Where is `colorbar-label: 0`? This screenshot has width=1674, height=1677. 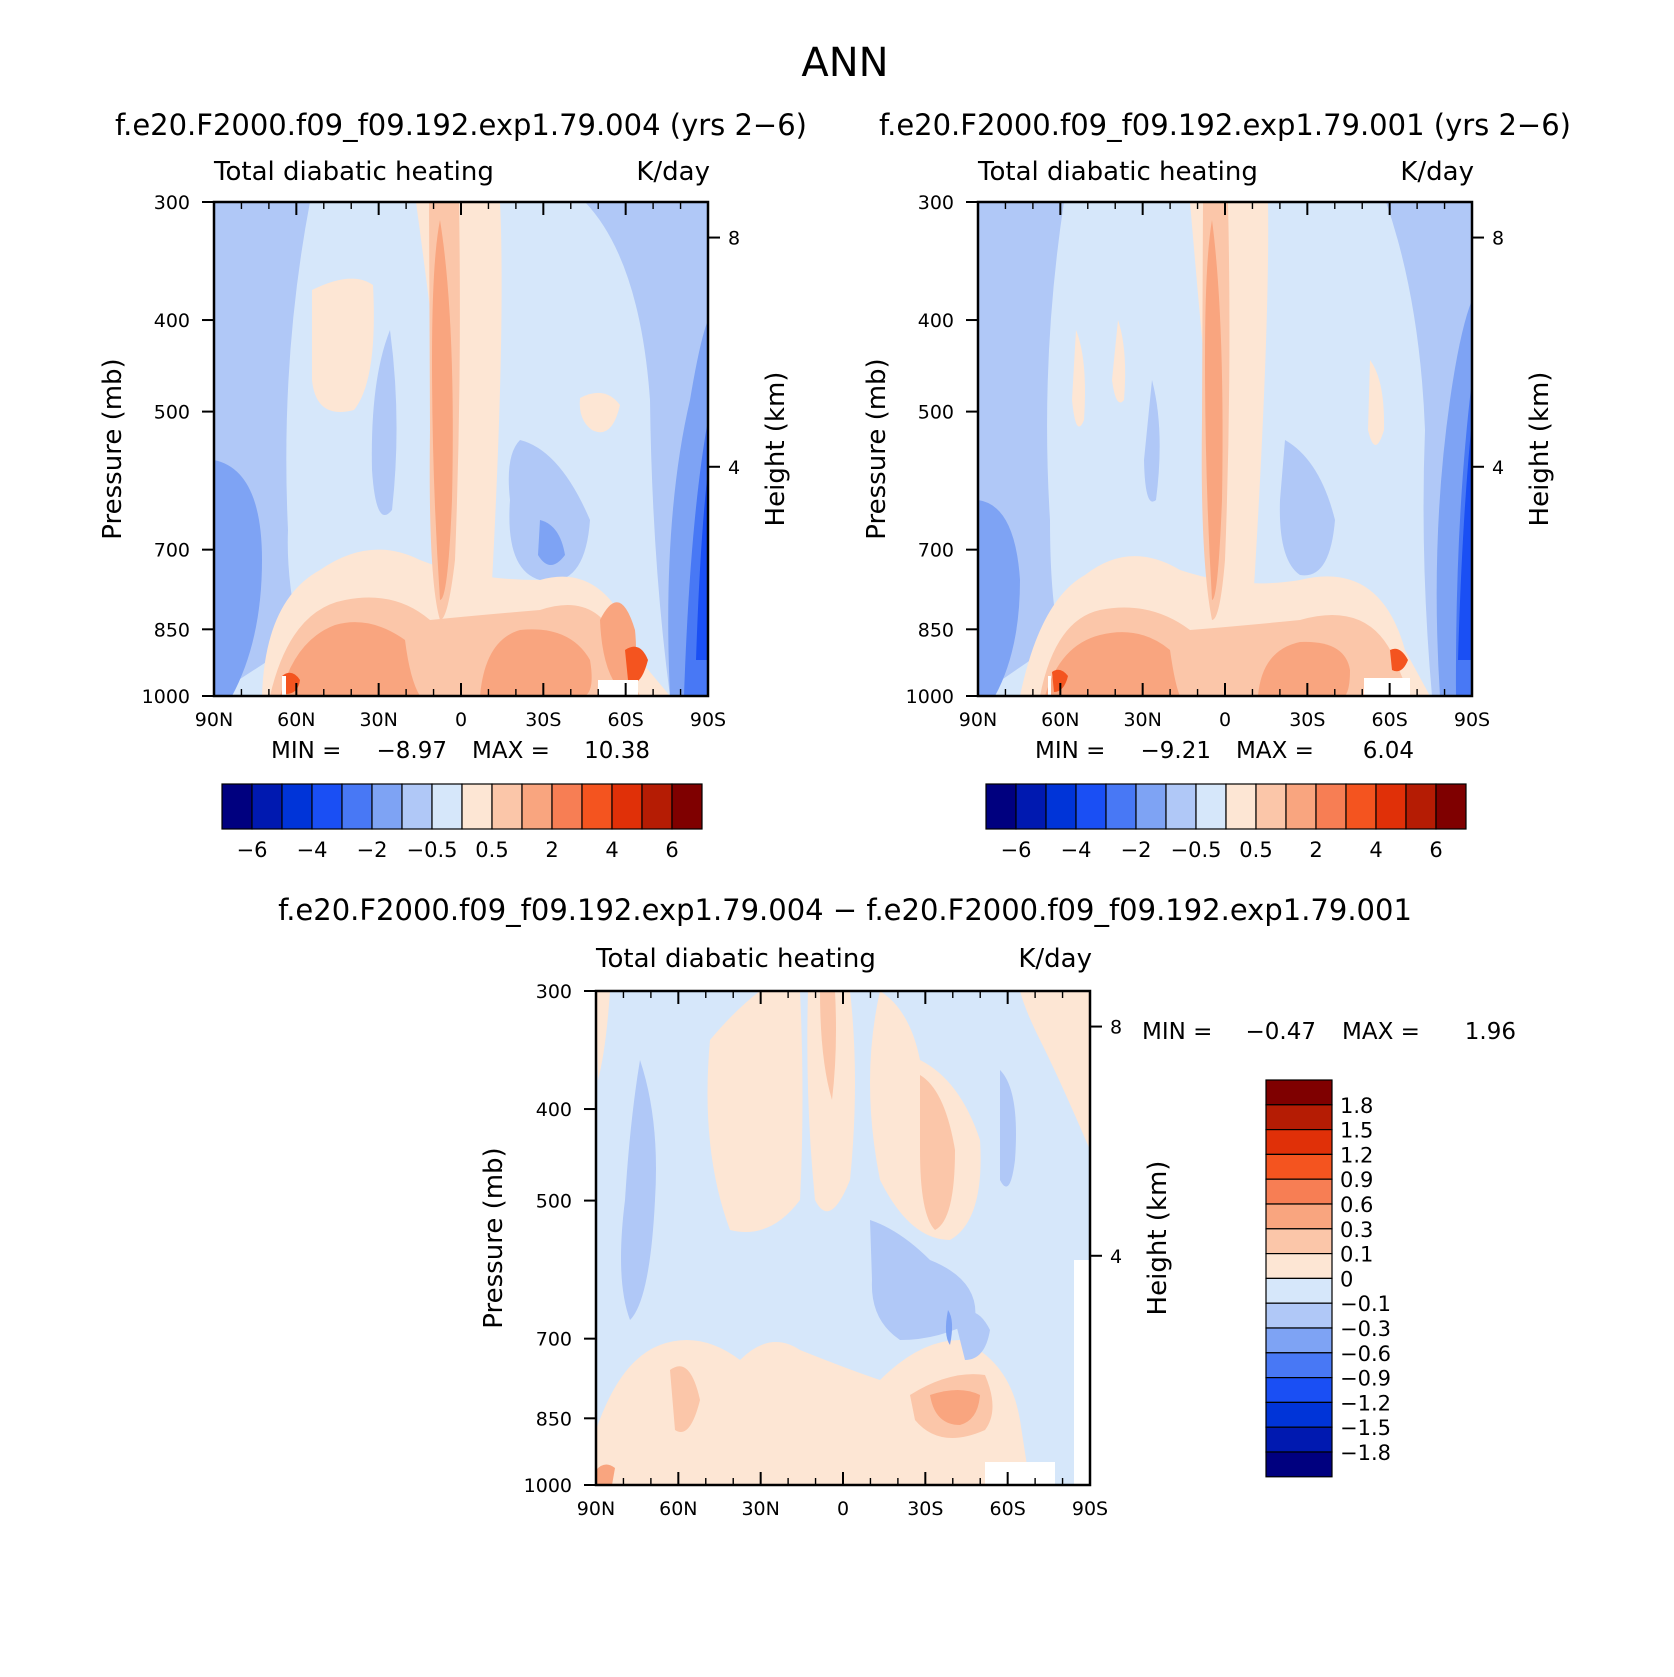 colorbar-label: 0 is located at coordinates (1346, 1279).